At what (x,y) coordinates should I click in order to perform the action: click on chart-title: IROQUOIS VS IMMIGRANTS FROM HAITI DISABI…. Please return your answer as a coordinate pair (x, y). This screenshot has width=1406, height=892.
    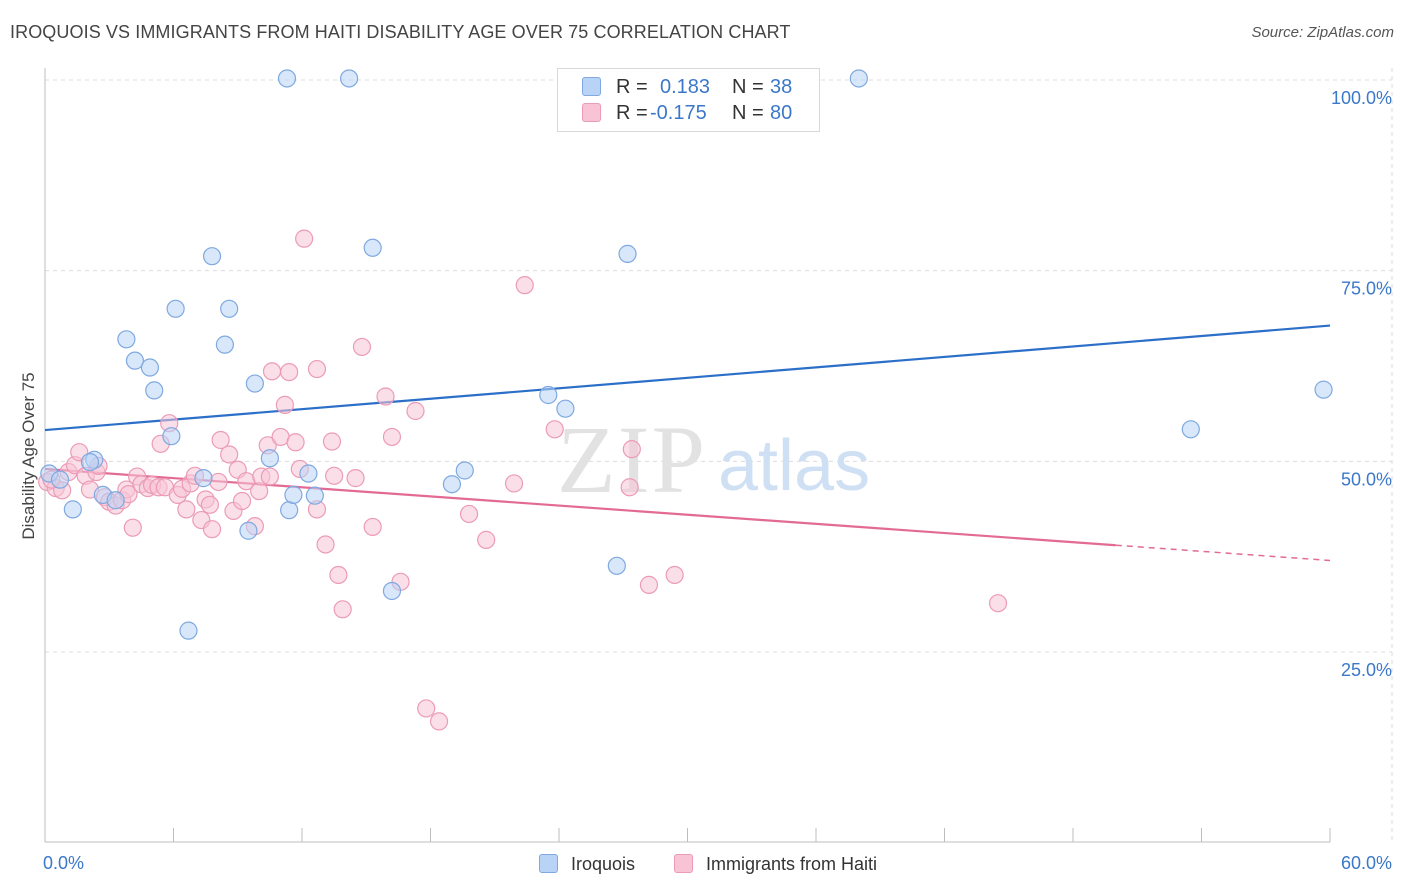
    Looking at the image, I should click on (400, 32).